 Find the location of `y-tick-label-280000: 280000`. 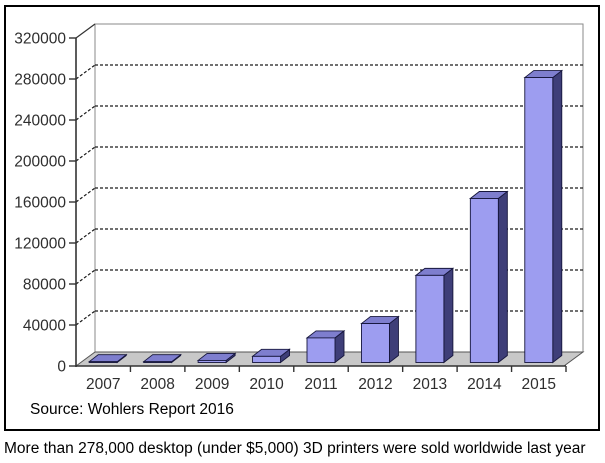

y-tick-label-280000: 280000 is located at coordinates (40, 80).